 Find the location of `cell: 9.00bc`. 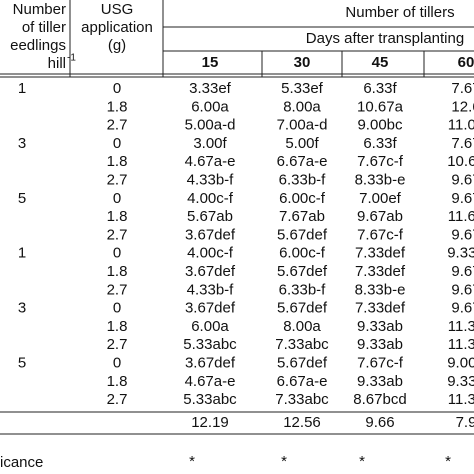

cell: 9.00bc is located at coordinates (380, 125).